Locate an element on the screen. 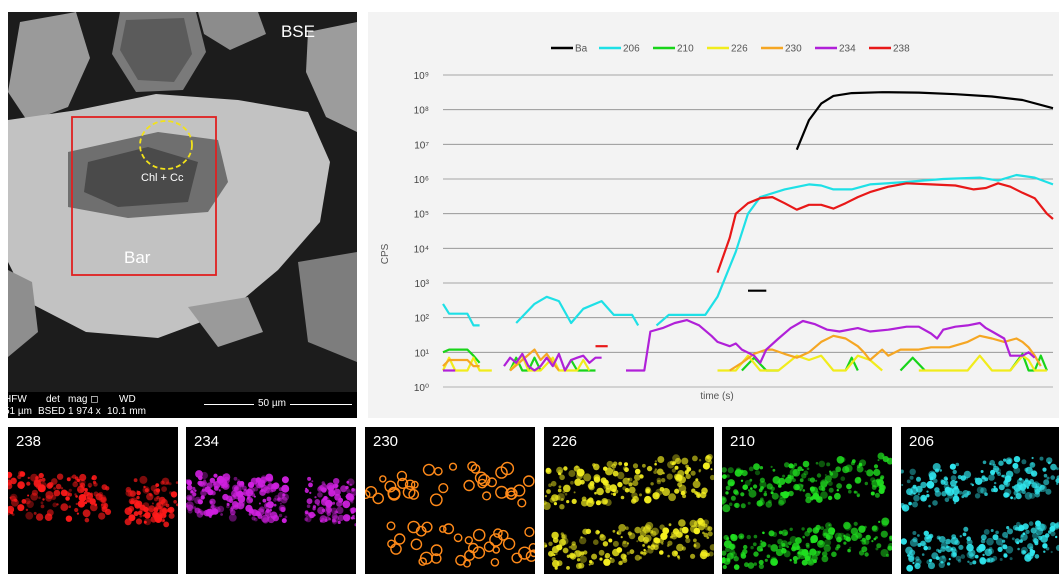 The width and height of the screenshot is (1059, 574). y-tick-label: 10³ is located at coordinates (422, 284).